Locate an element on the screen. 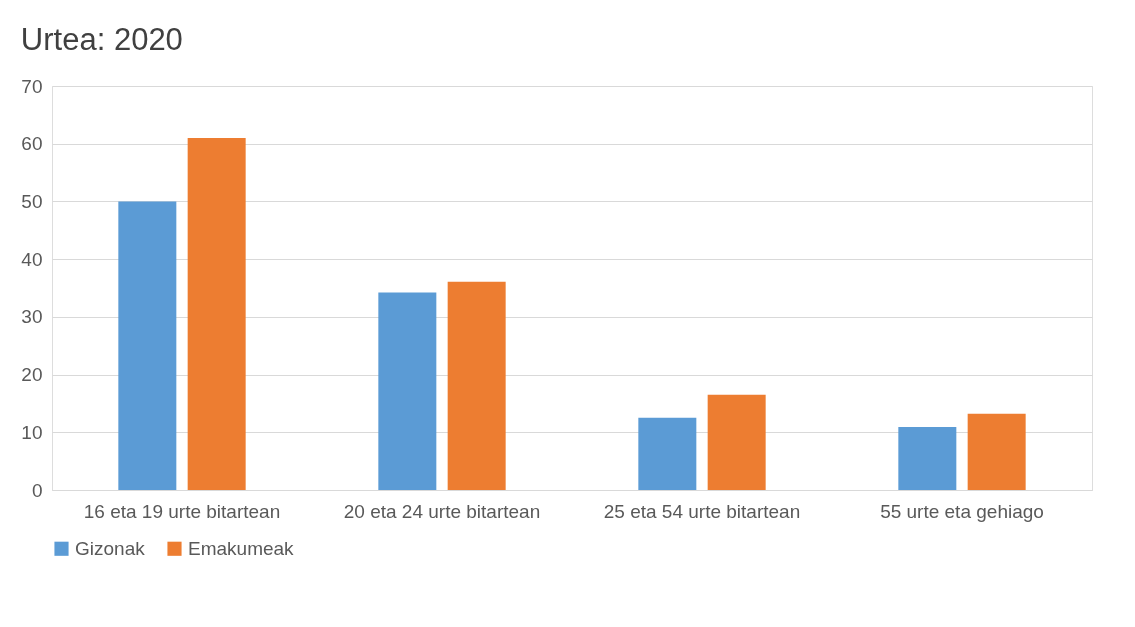 The height and width of the screenshot is (627, 1135). y-tick-label: 10 is located at coordinates (32, 432).